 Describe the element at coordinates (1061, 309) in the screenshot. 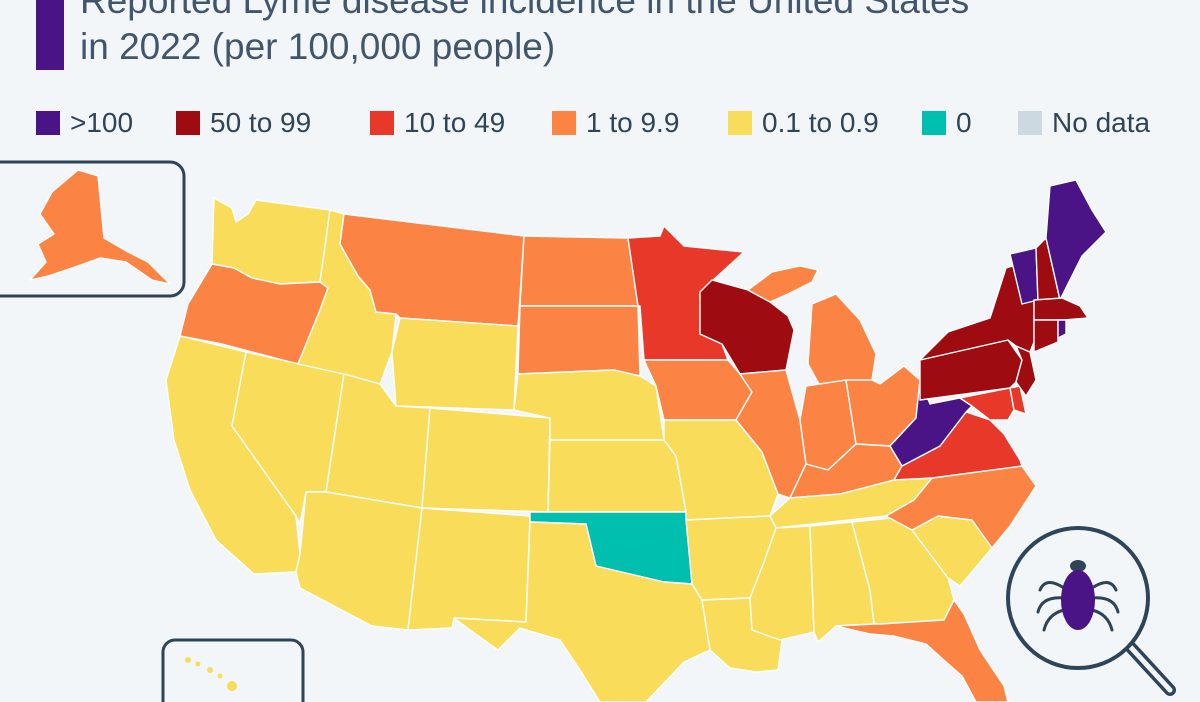

I see `state-massachusetts` at that location.